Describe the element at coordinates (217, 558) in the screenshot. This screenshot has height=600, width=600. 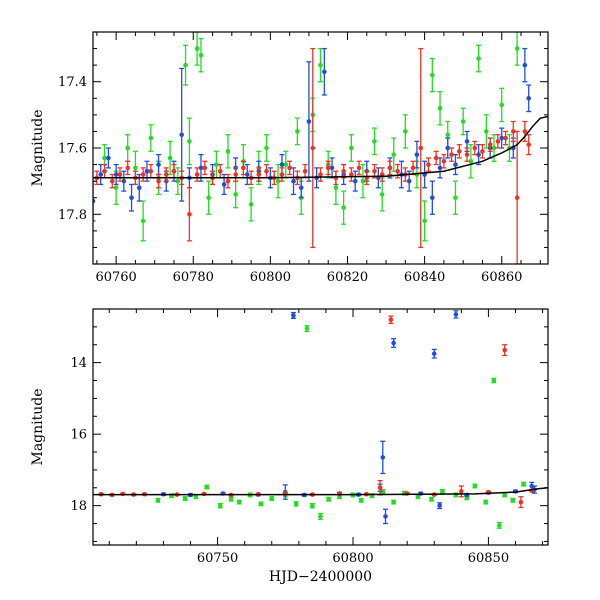
I see `x-tick-label: 60750` at that location.